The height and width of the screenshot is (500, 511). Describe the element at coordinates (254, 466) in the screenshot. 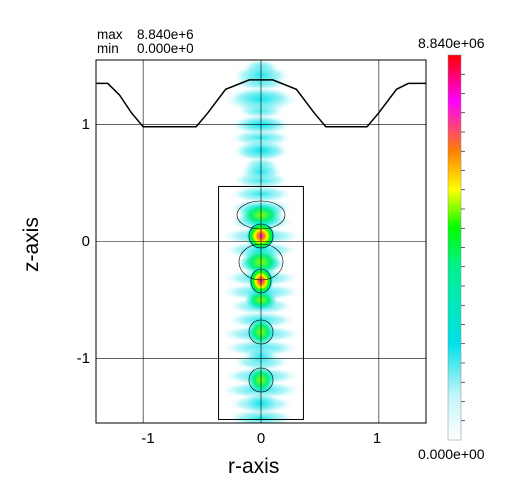

I see `x-axis-title: r-axis` at that location.